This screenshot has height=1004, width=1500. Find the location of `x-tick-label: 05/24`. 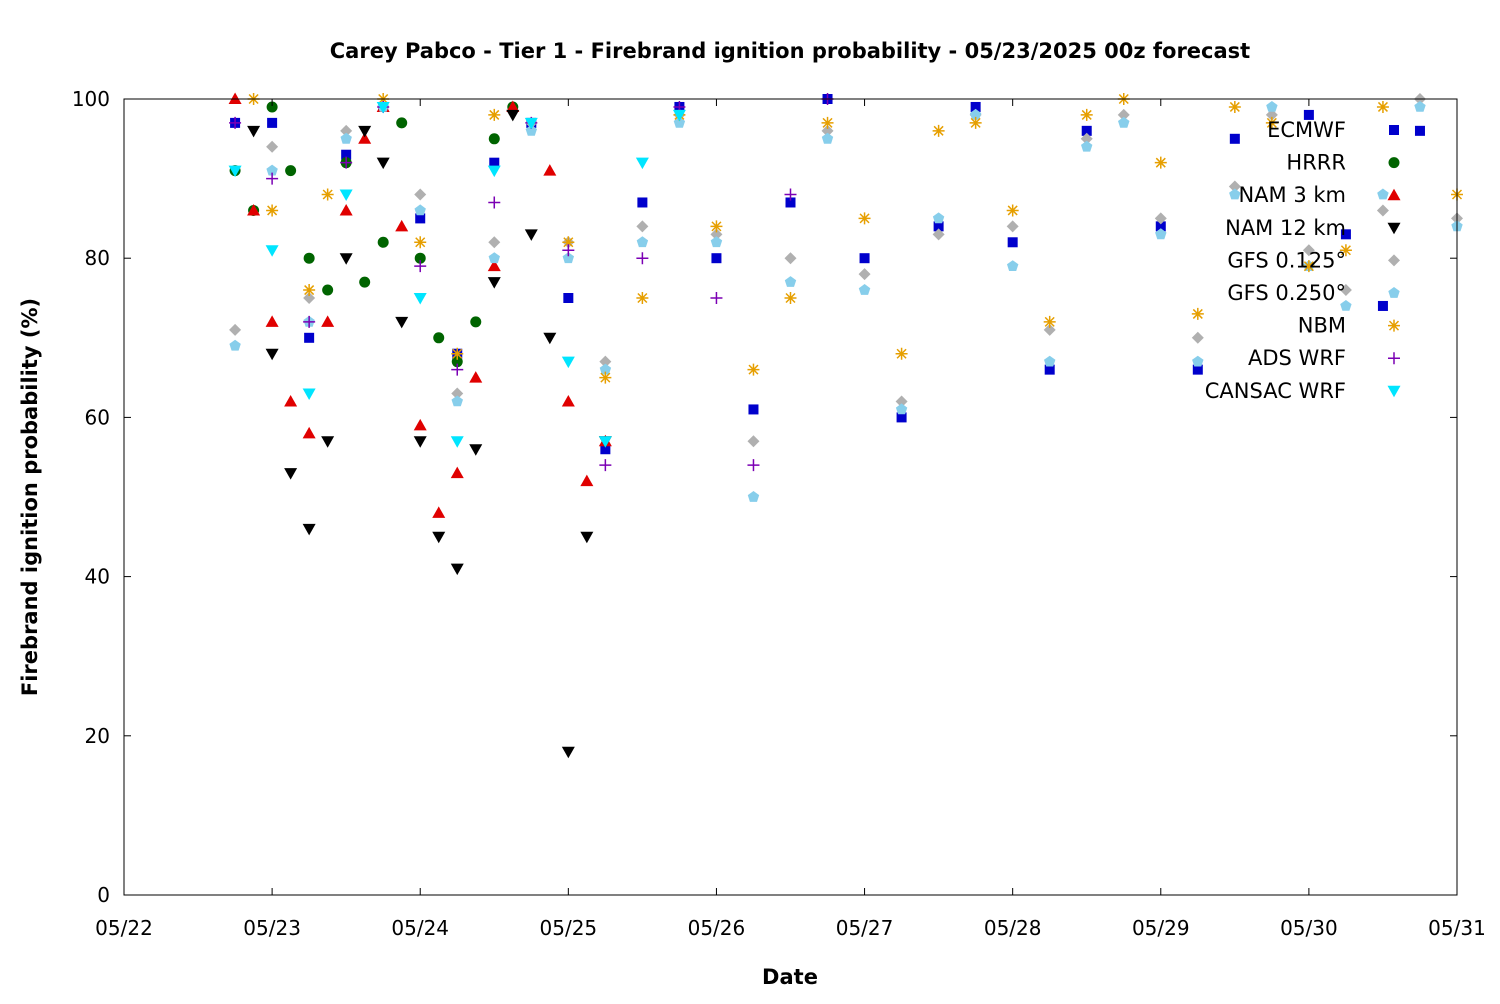

x-tick-label: 05/24 is located at coordinates (420, 928).